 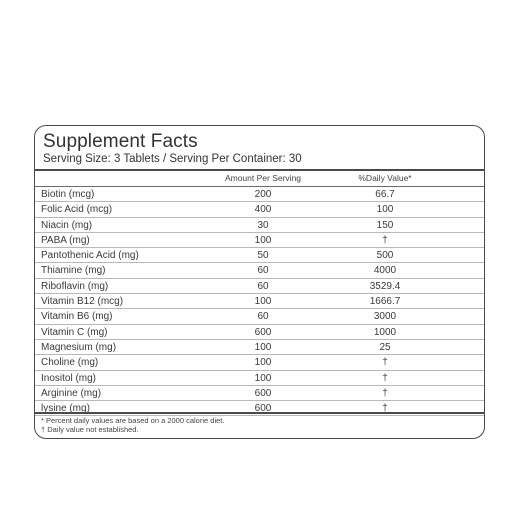 I want to click on nutrient-daily-value: 3000, so click(x=385, y=317).